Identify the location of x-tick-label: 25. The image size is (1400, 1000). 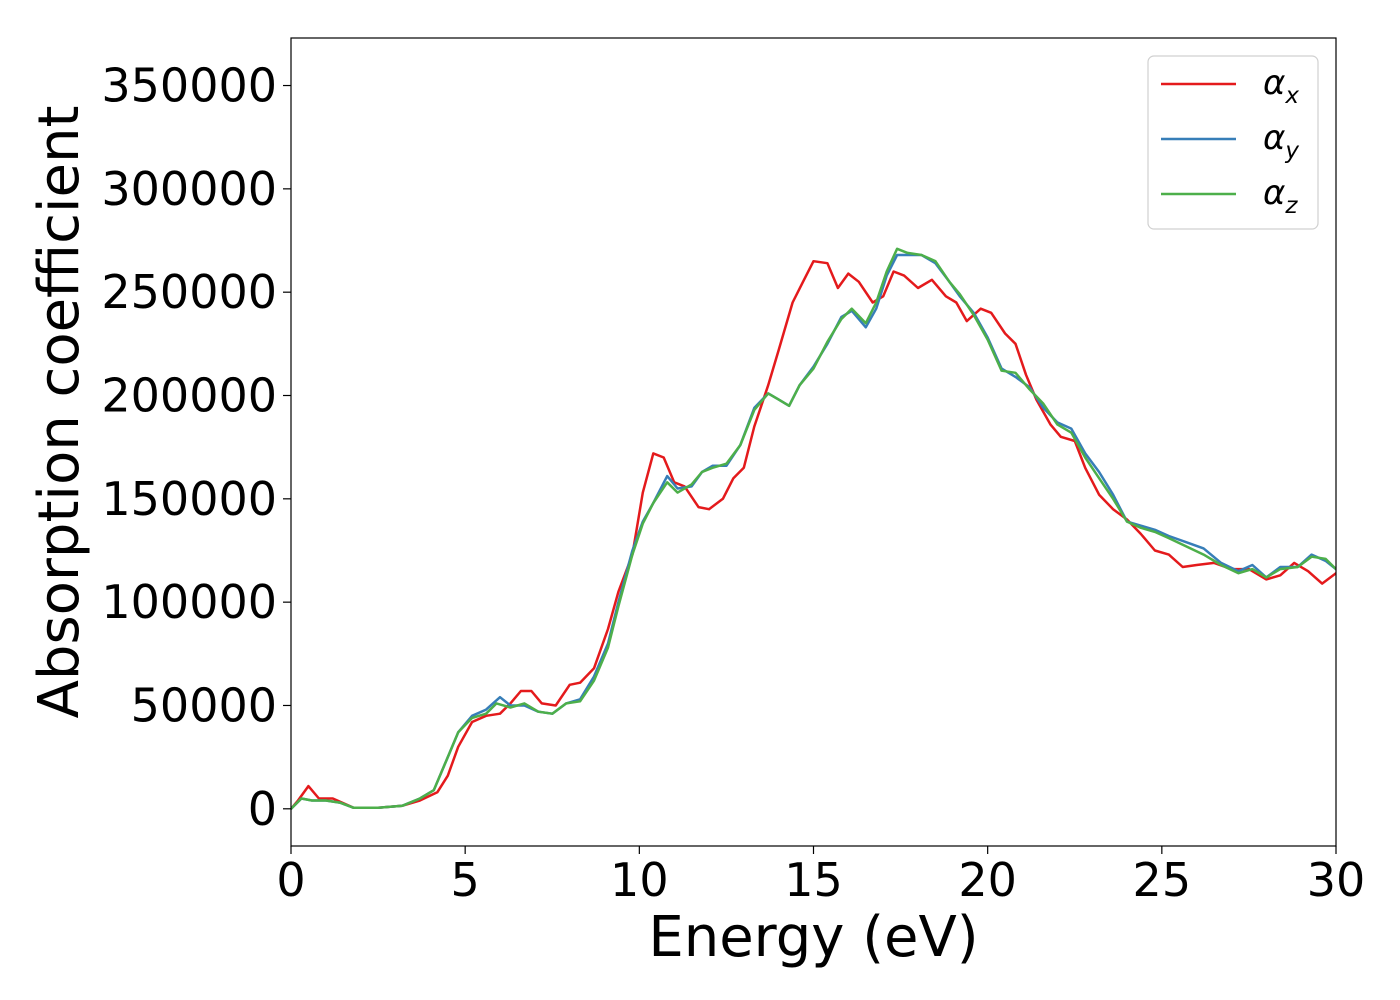
(1162, 880).